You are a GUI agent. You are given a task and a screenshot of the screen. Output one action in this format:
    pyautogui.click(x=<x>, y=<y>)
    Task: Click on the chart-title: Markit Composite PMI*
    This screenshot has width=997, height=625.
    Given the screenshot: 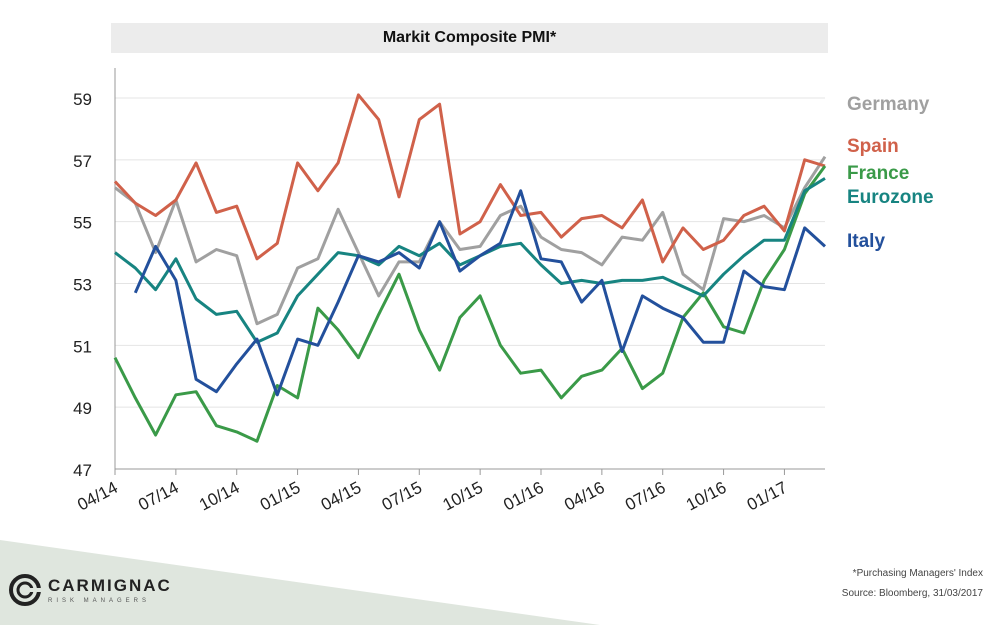 What is the action you would take?
    pyautogui.click(x=469, y=38)
    